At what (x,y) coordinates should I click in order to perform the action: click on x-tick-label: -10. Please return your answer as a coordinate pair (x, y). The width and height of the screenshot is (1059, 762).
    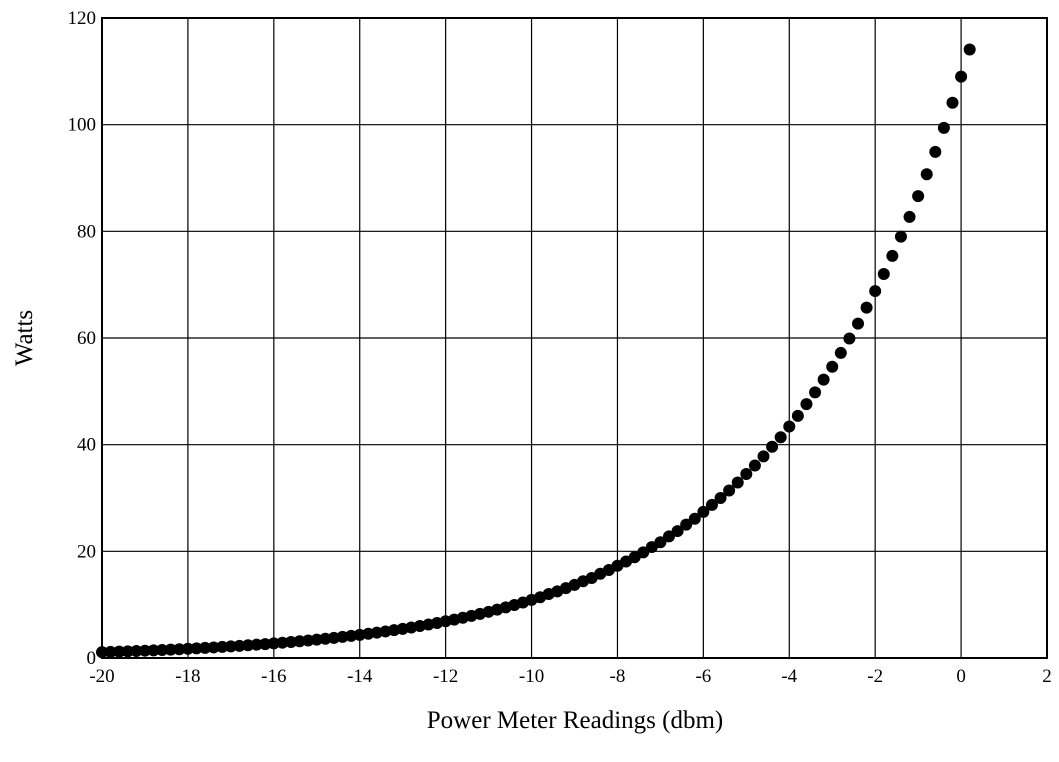
    Looking at the image, I should click on (531, 676).